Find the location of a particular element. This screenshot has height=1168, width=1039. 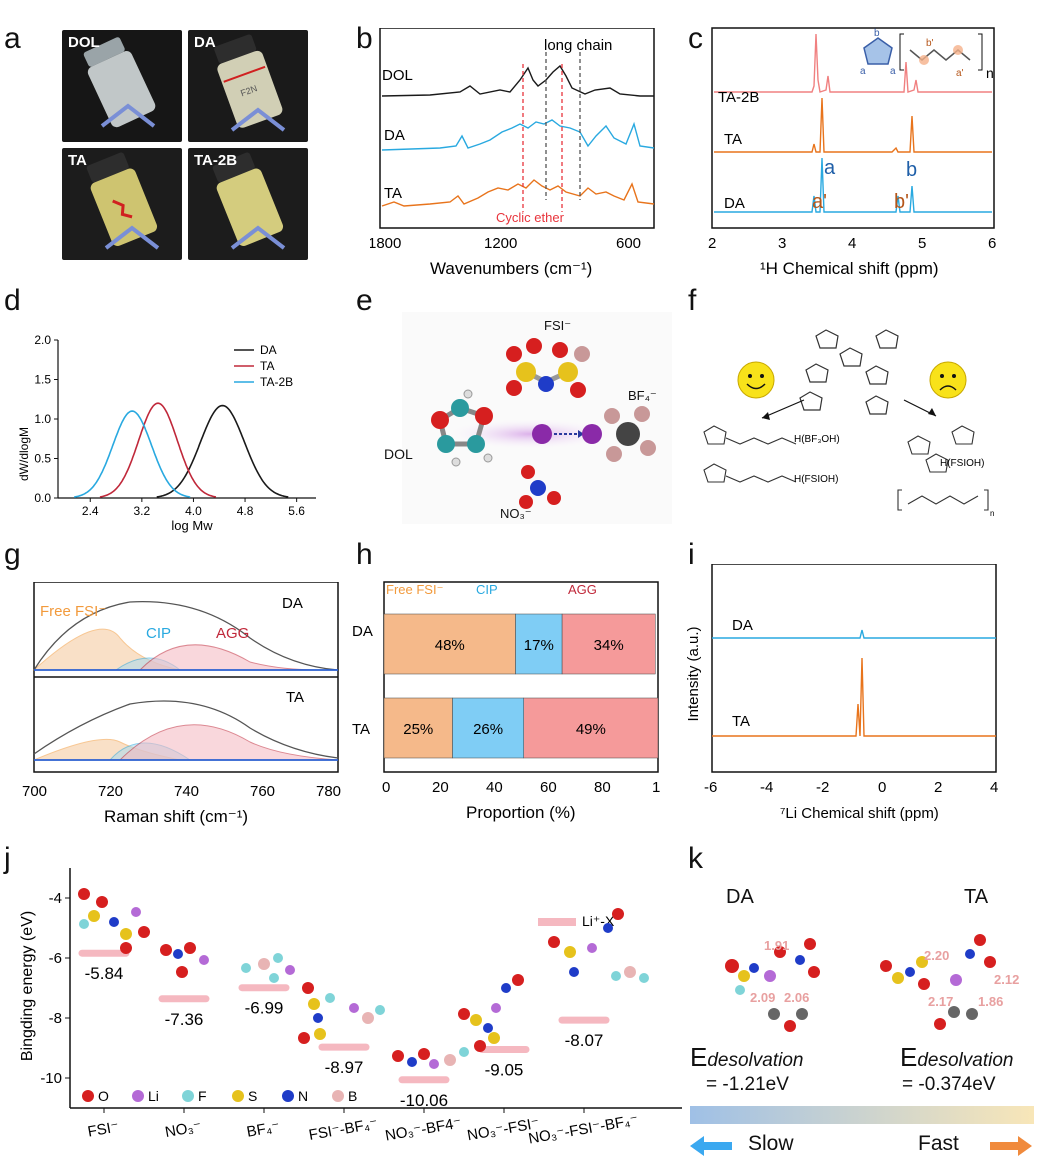

y-tick-label: 2.0 is located at coordinates (42, 340).